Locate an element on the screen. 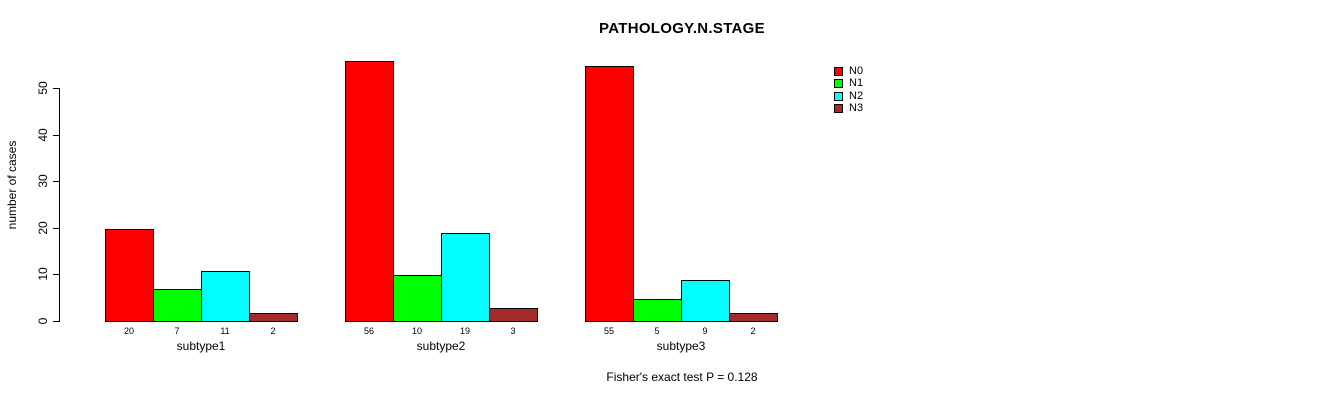 The width and height of the screenshot is (1340, 400). bar-value-label: 3 is located at coordinates (513, 331).